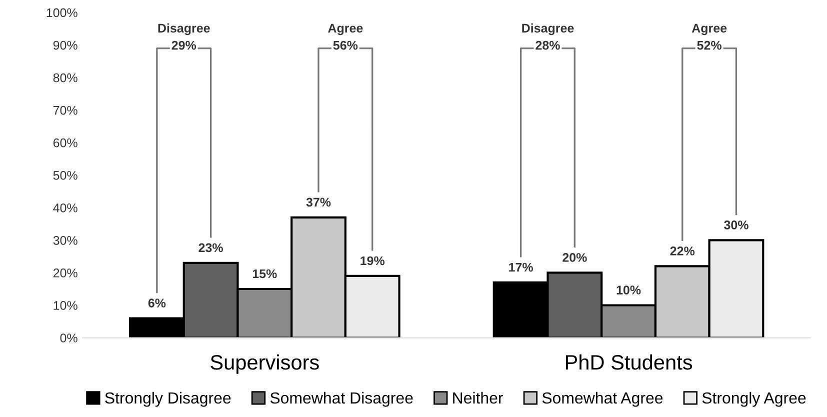  Describe the element at coordinates (69, 338) in the screenshot. I see `y-tick-label: 0%` at that location.